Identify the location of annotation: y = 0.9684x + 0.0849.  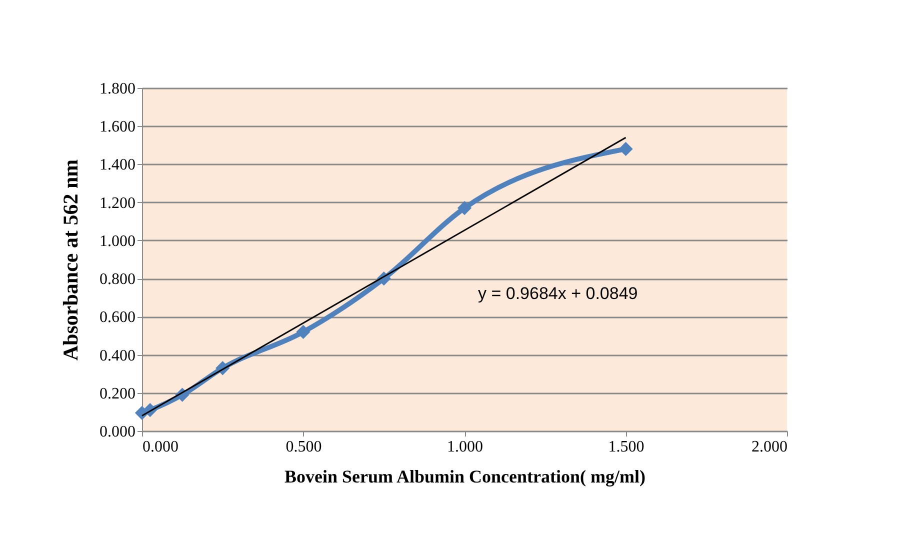
(558, 293).